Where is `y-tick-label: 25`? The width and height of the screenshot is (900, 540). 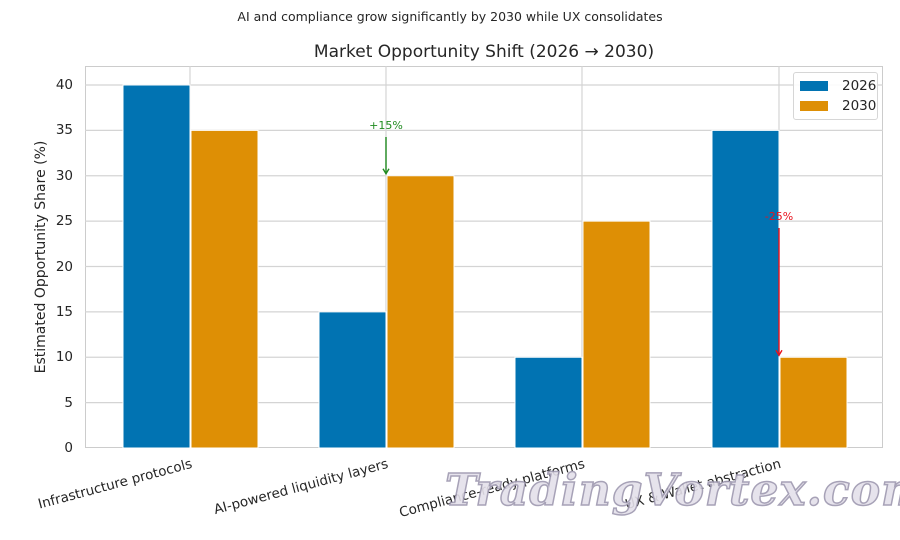 y-tick-label: 25 is located at coordinates (64, 221).